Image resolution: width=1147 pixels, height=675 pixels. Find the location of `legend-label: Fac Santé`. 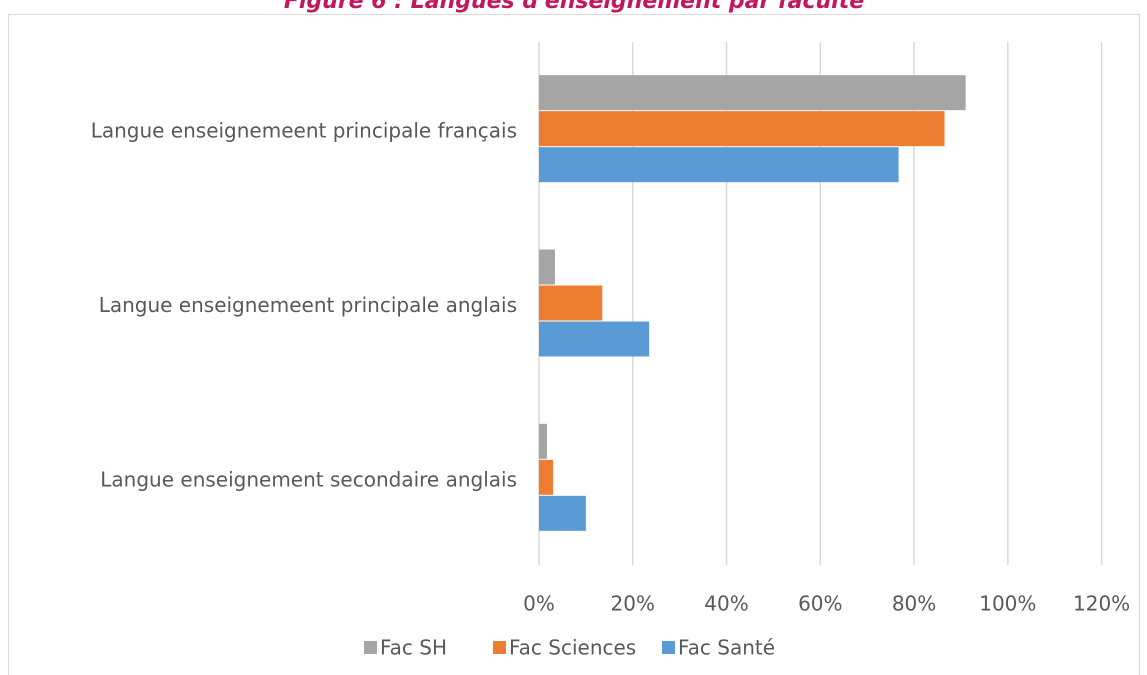

legend-label: Fac Santé is located at coordinates (726, 648).